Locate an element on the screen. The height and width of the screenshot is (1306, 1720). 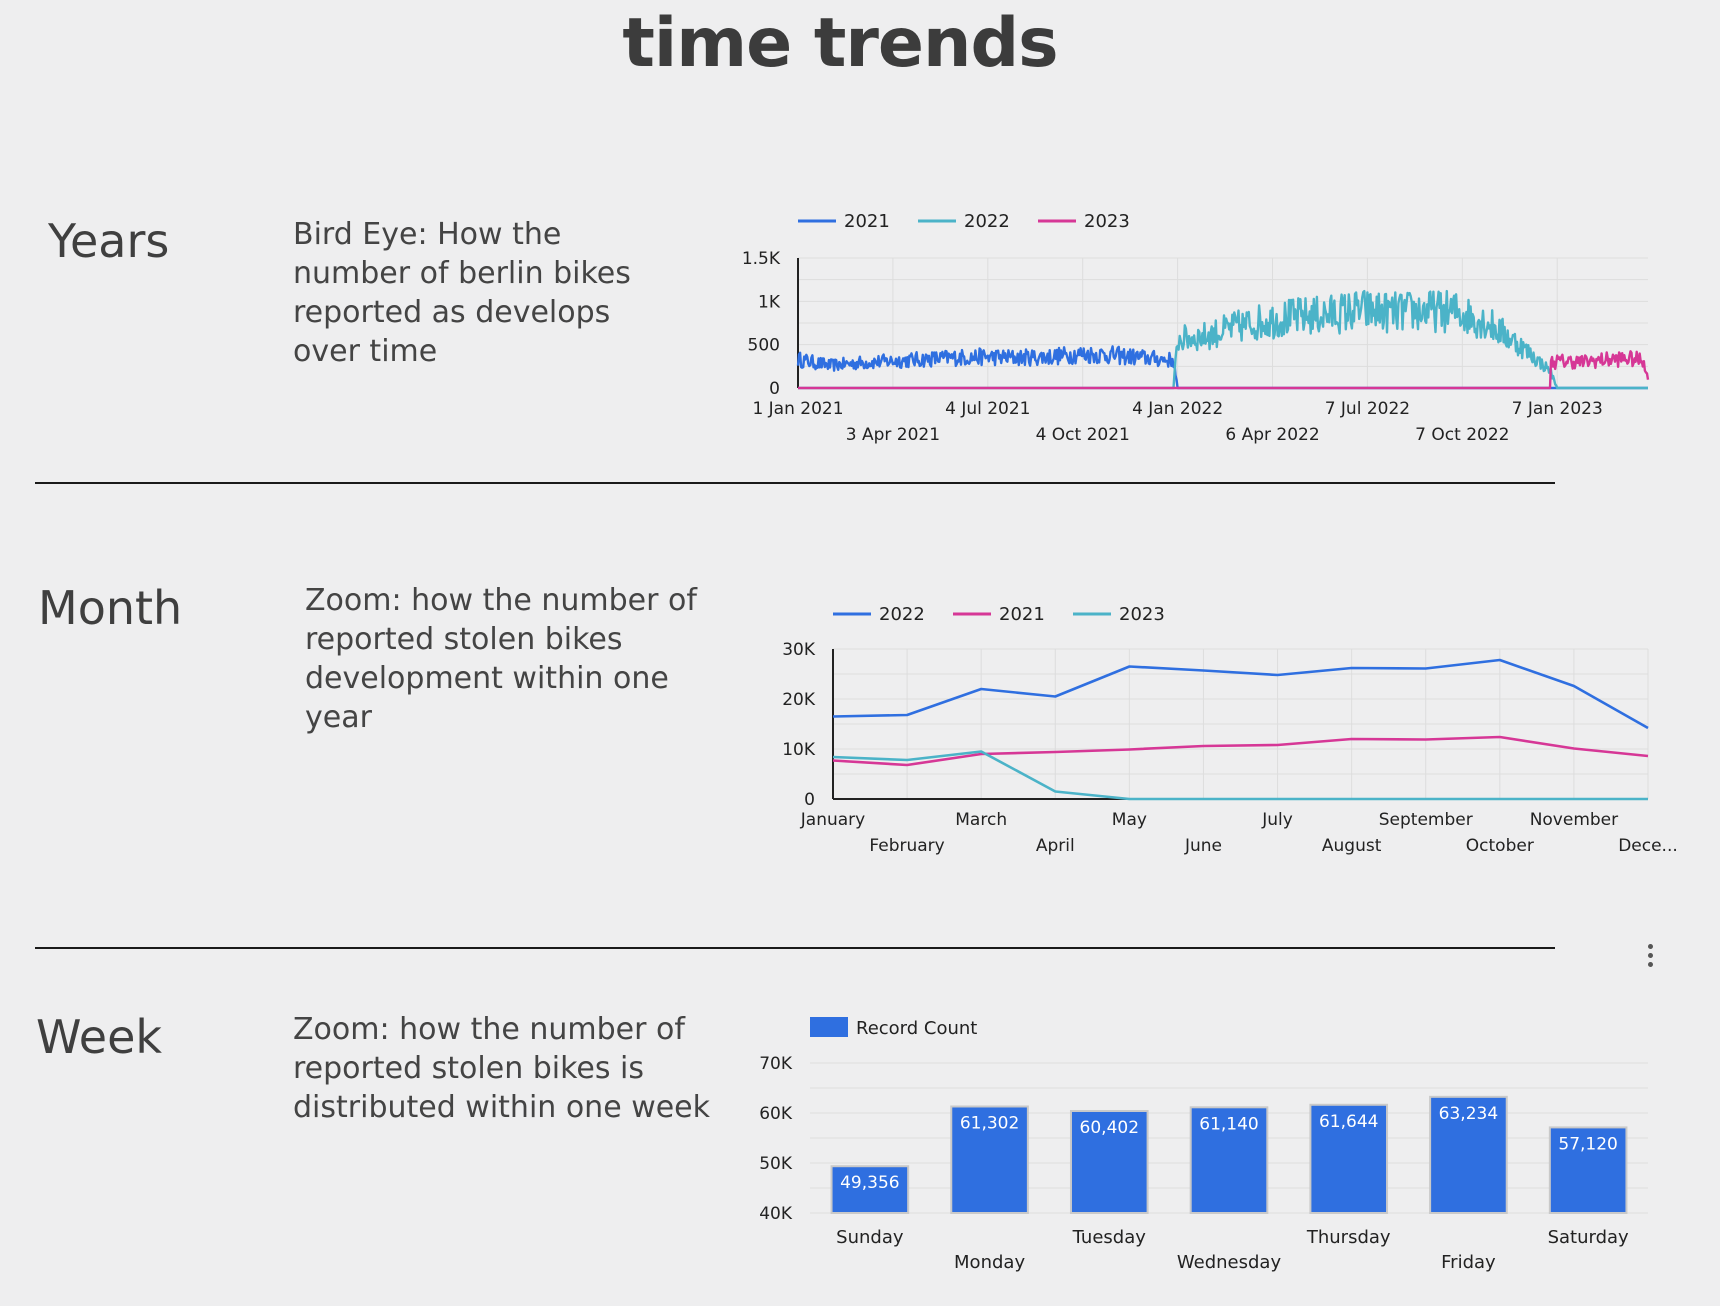
x-tick-label: 3 Apr 2021 is located at coordinates (893, 435).